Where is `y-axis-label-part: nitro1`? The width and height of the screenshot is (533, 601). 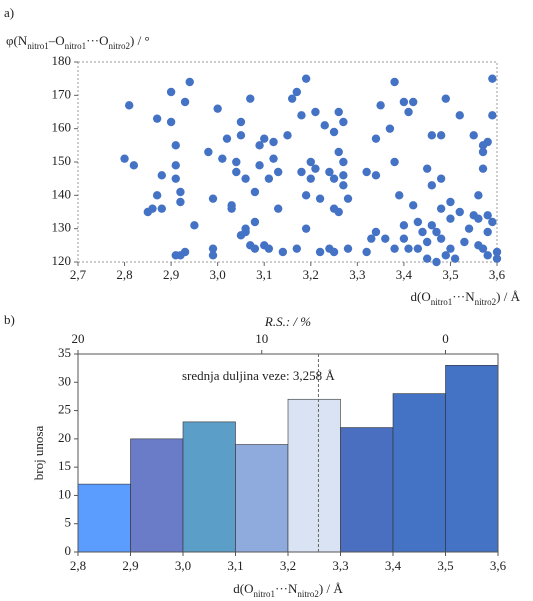
y-axis-label-part: nitro1 is located at coordinates (76, 46).